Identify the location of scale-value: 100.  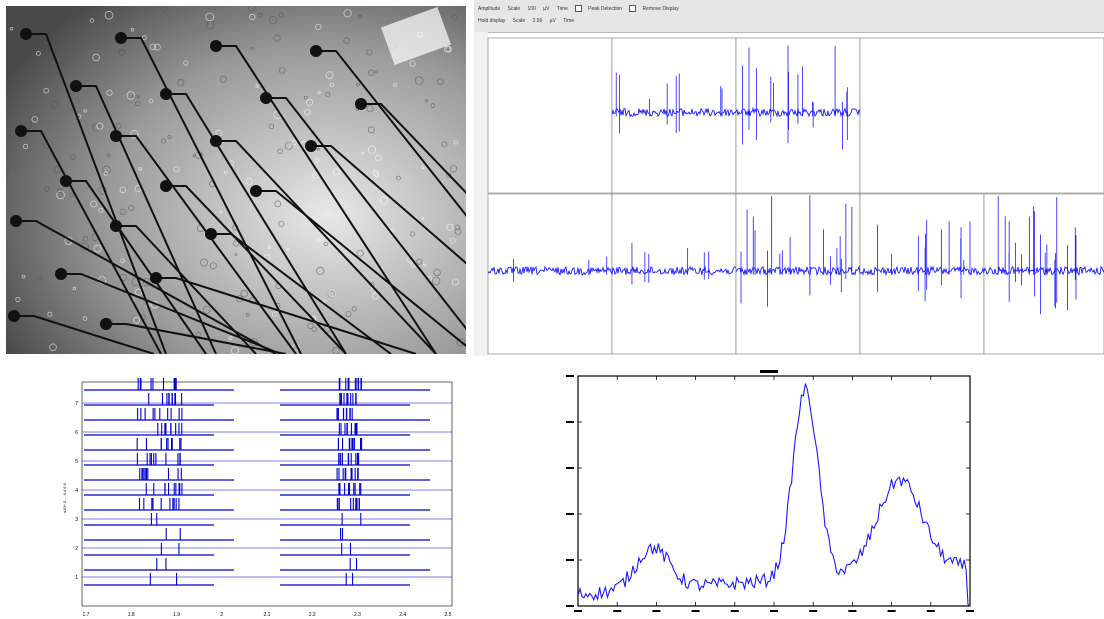
(531, 8).